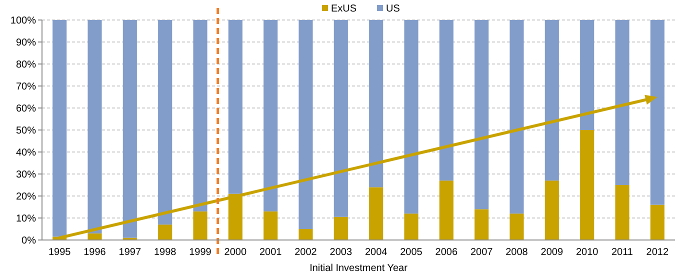 This screenshot has width=683, height=279. I want to click on x-tick-label: 1999, so click(200, 252).